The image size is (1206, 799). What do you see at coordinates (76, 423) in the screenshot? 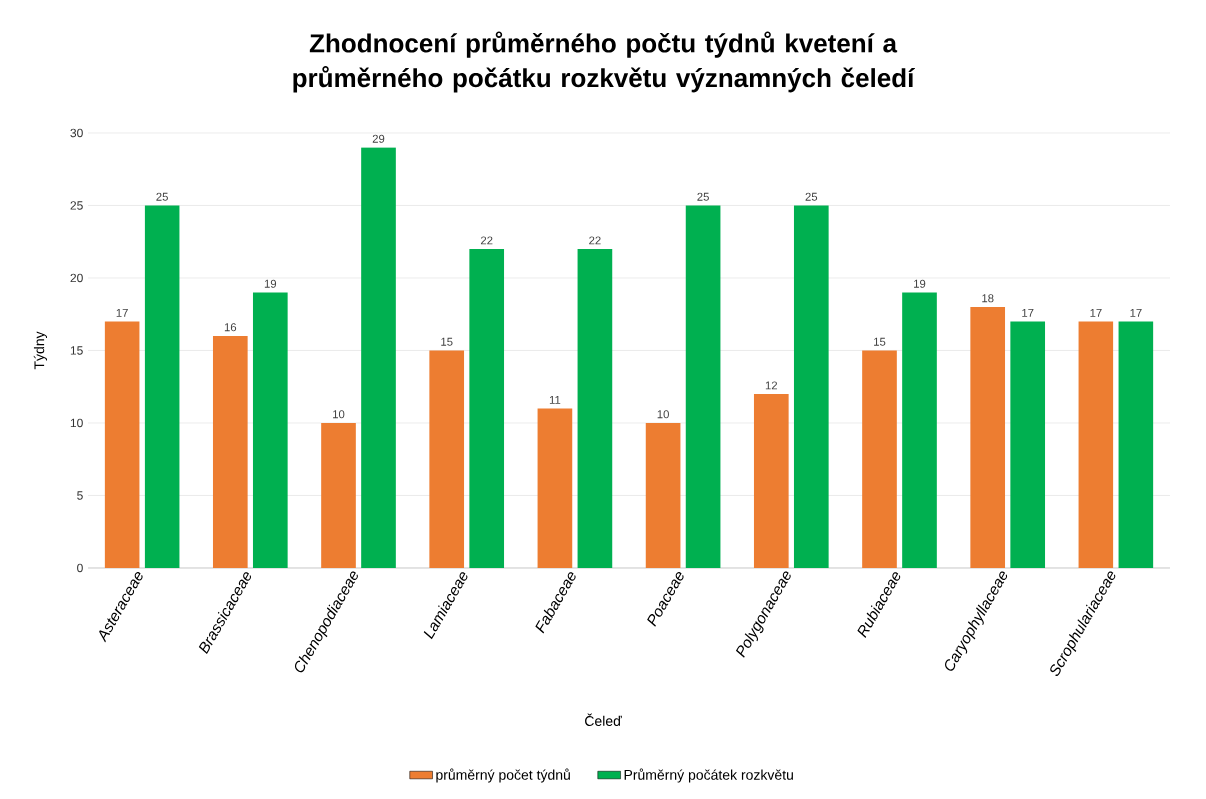
I see `y-tick-label: 10` at bounding box center [76, 423].